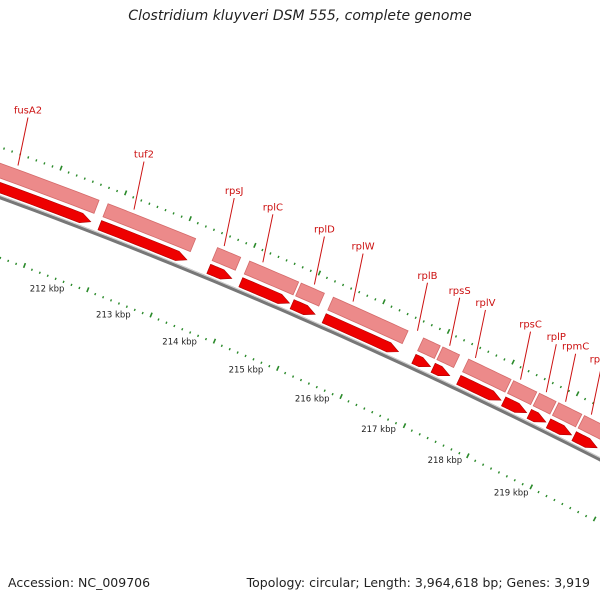  Describe the element at coordinates (575, 347) in the screenshot. I see `gene-label: rpmC` at that location.